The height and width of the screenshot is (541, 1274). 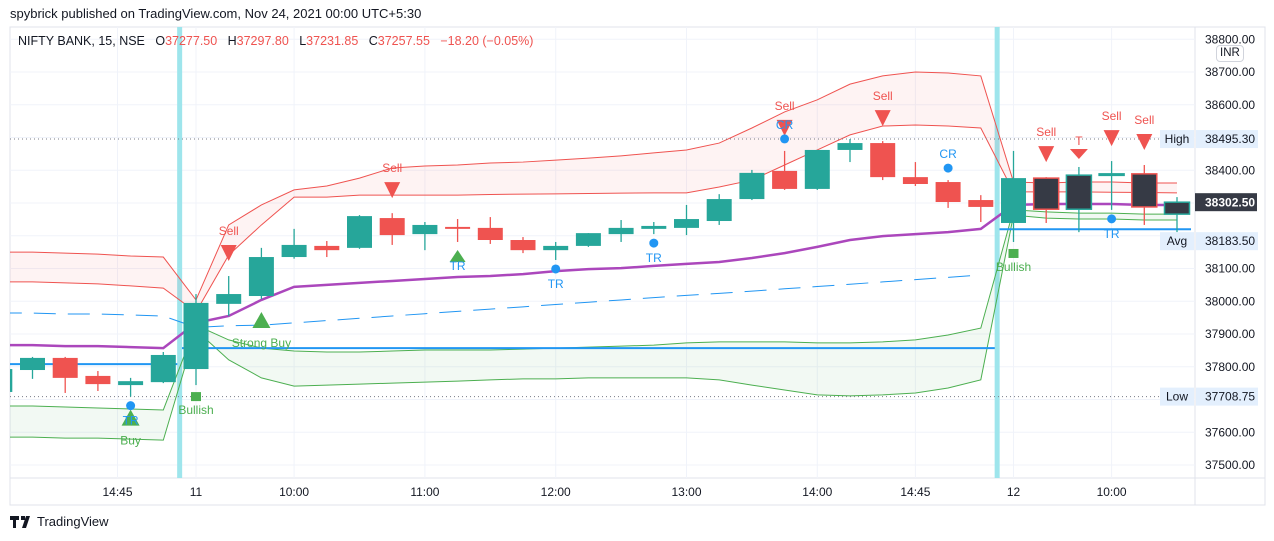 I want to click on tr-triangle-icon, so click(x=457, y=255).